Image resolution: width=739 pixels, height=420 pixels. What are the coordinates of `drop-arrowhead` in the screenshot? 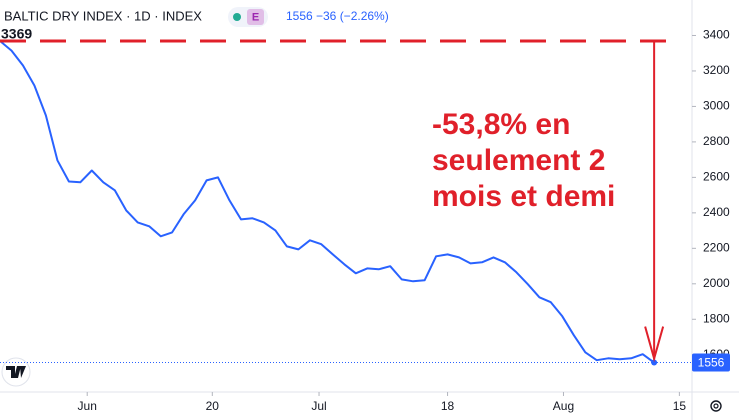 It's located at (654, 344).